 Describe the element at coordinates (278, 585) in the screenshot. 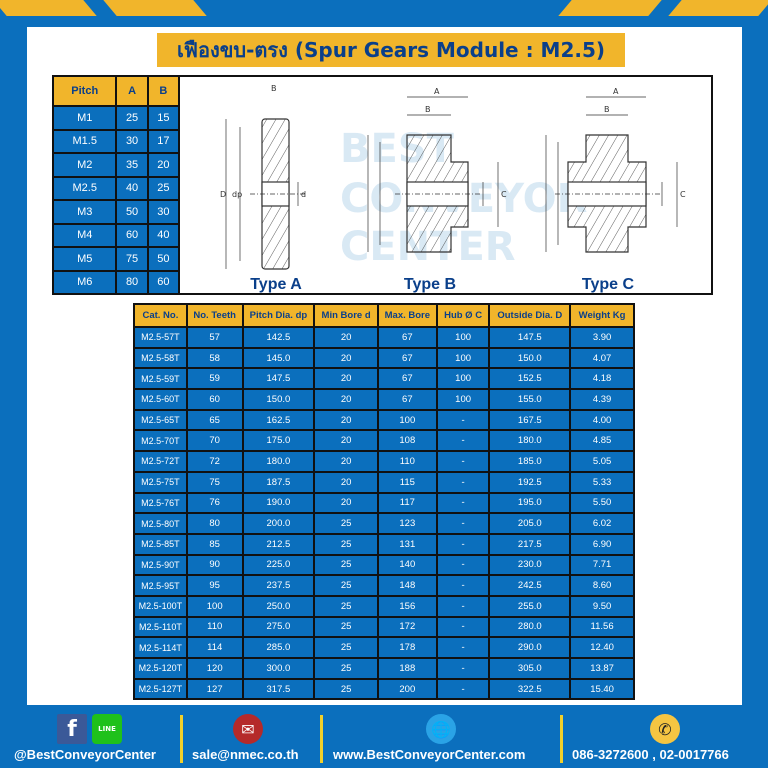

I see `table-cell: 237.5` at that location.